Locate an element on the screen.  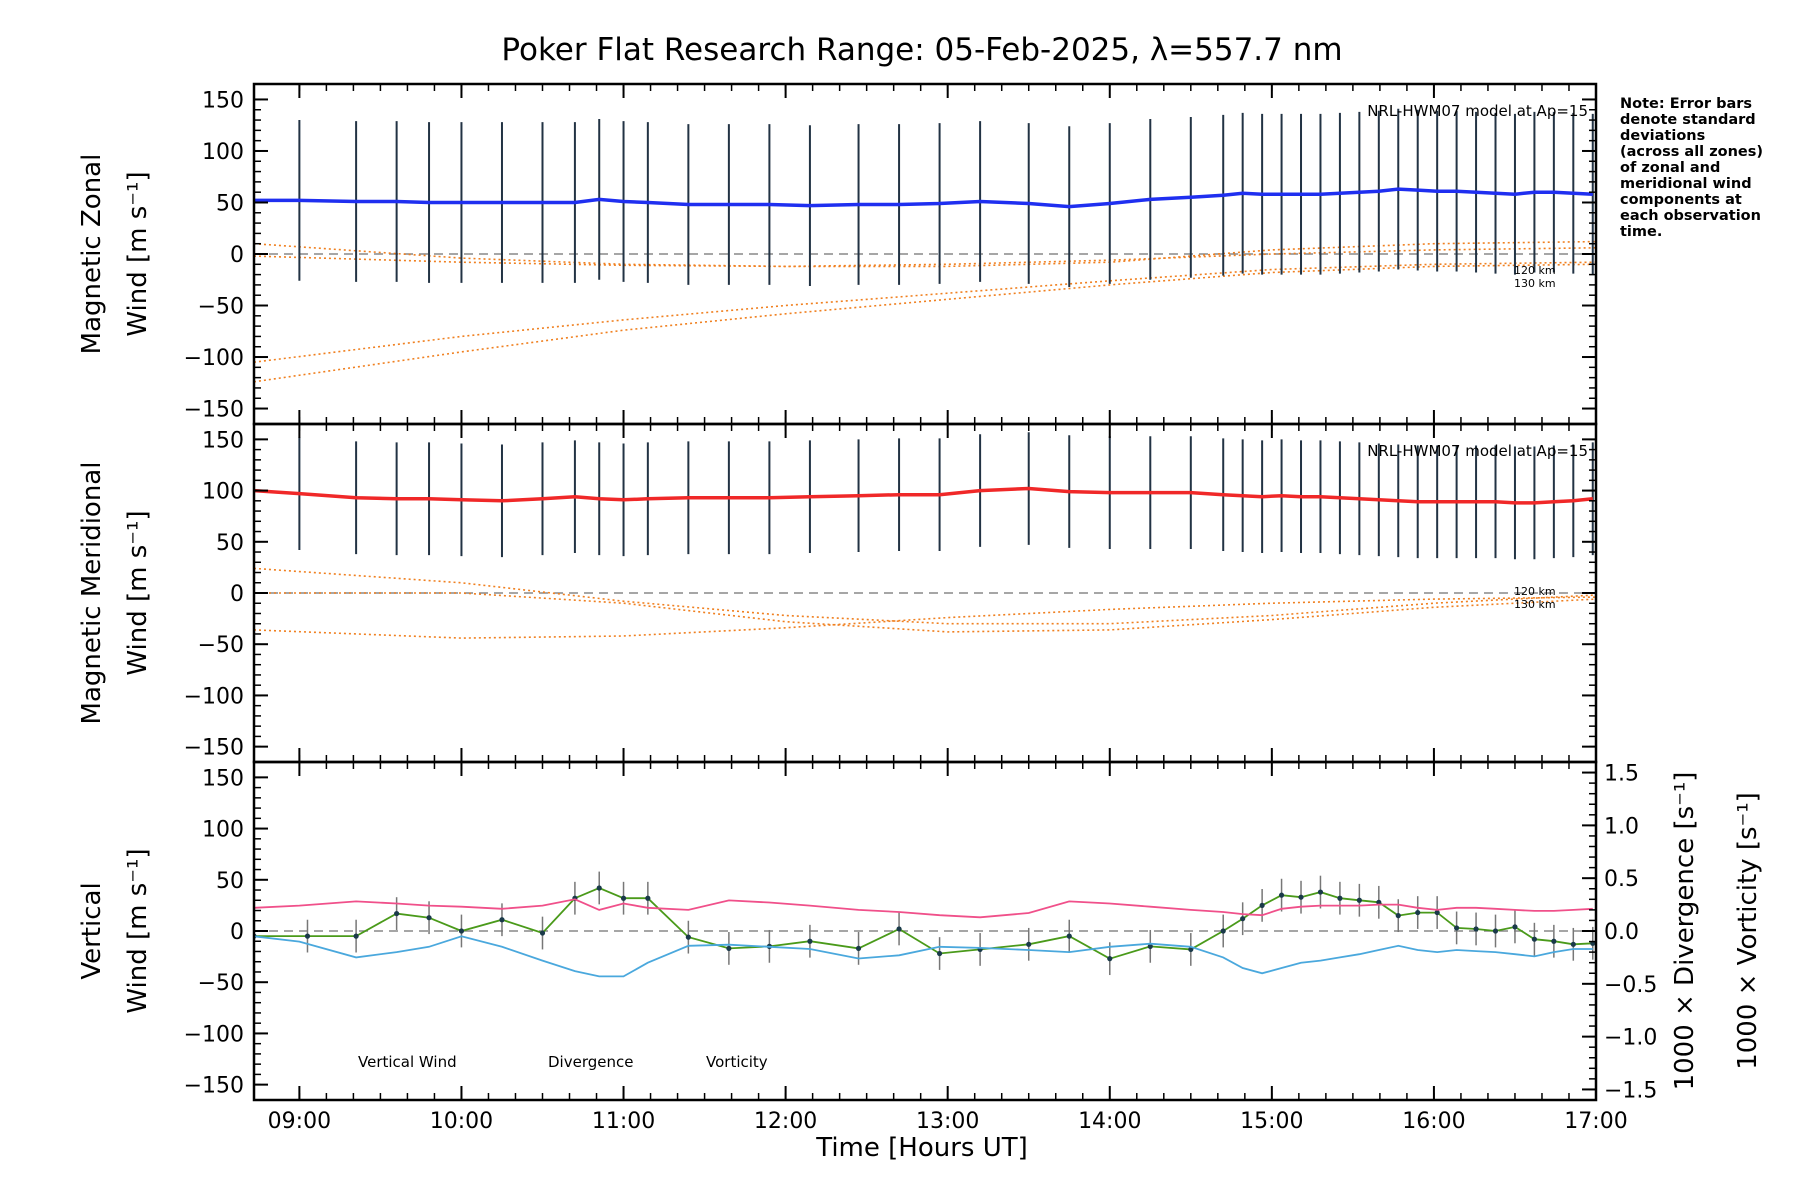
note-line: of zonal and is located at coordinates (1670, 168).